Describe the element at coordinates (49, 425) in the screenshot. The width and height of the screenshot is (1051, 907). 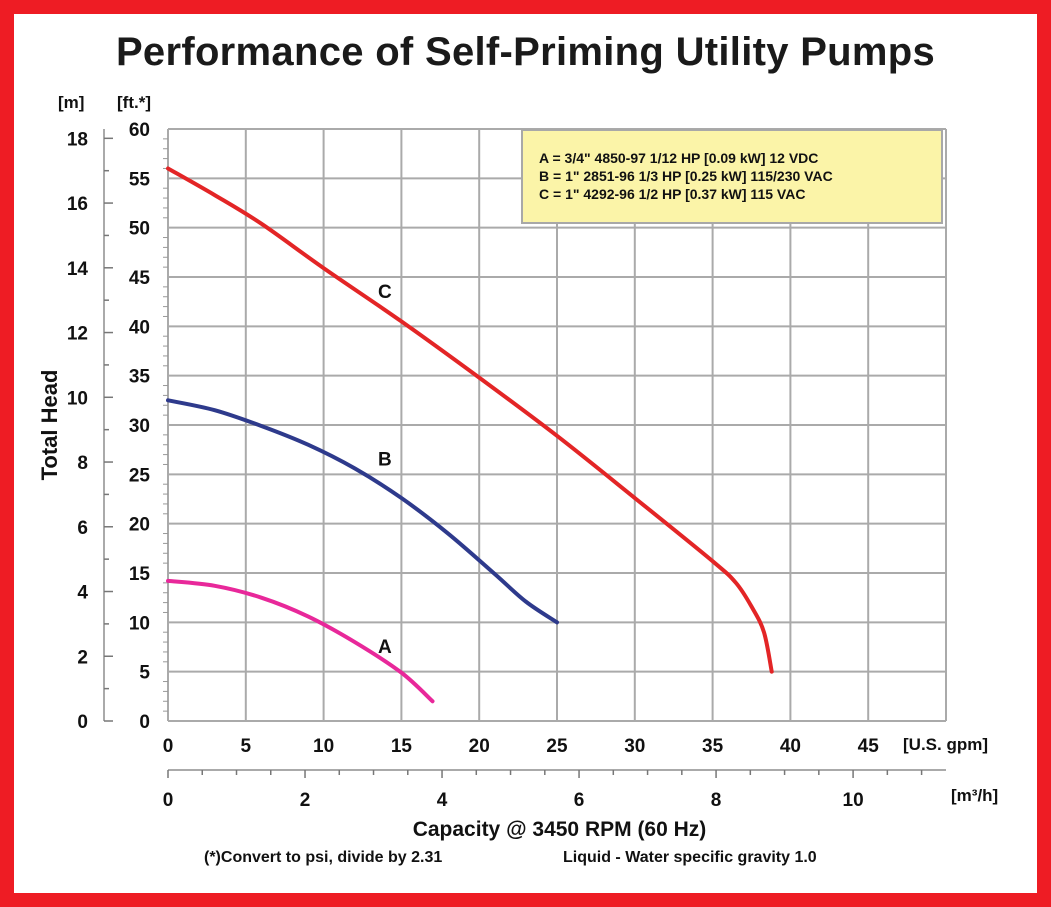
I see `y-axis-title: Total Head` at that location.